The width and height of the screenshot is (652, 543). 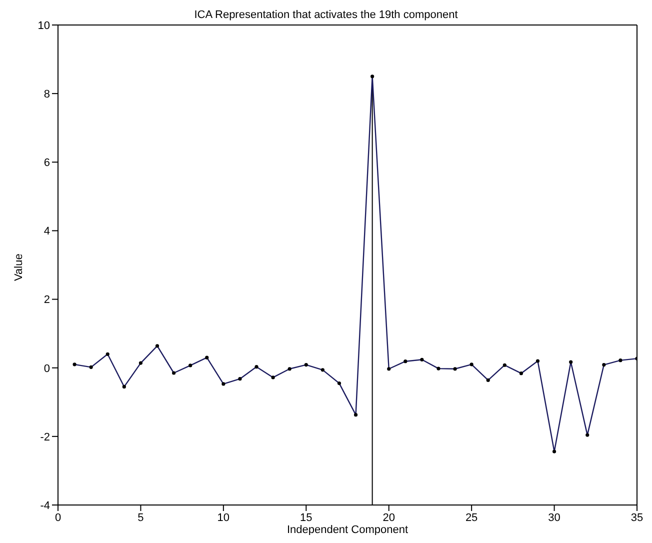 I want to click on x-tick-label: 0, so click(x=58, y=518).